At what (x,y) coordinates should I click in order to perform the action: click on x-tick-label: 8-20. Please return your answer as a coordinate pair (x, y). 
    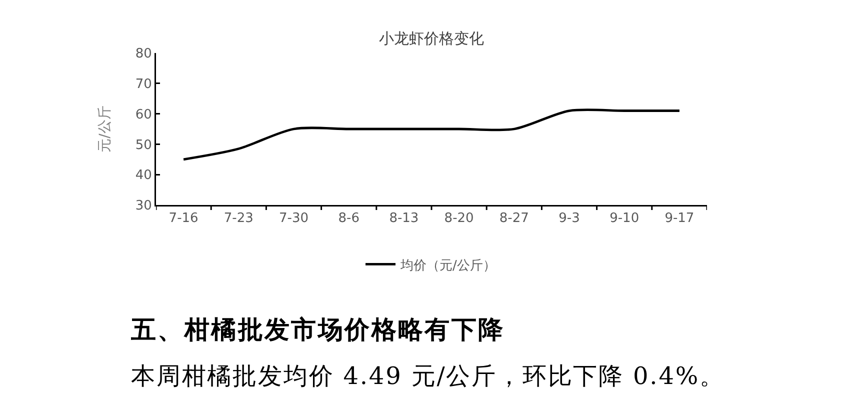
    Looking at the image, I should click on (459, 218).